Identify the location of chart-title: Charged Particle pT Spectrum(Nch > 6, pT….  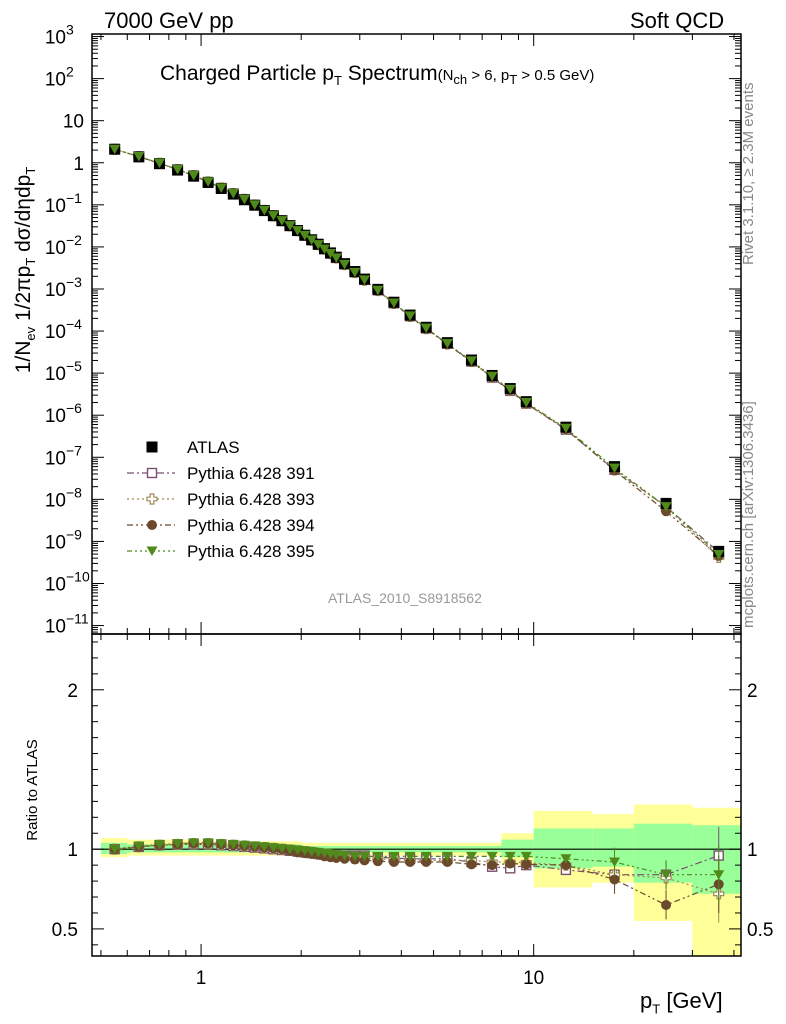
(377, 75).